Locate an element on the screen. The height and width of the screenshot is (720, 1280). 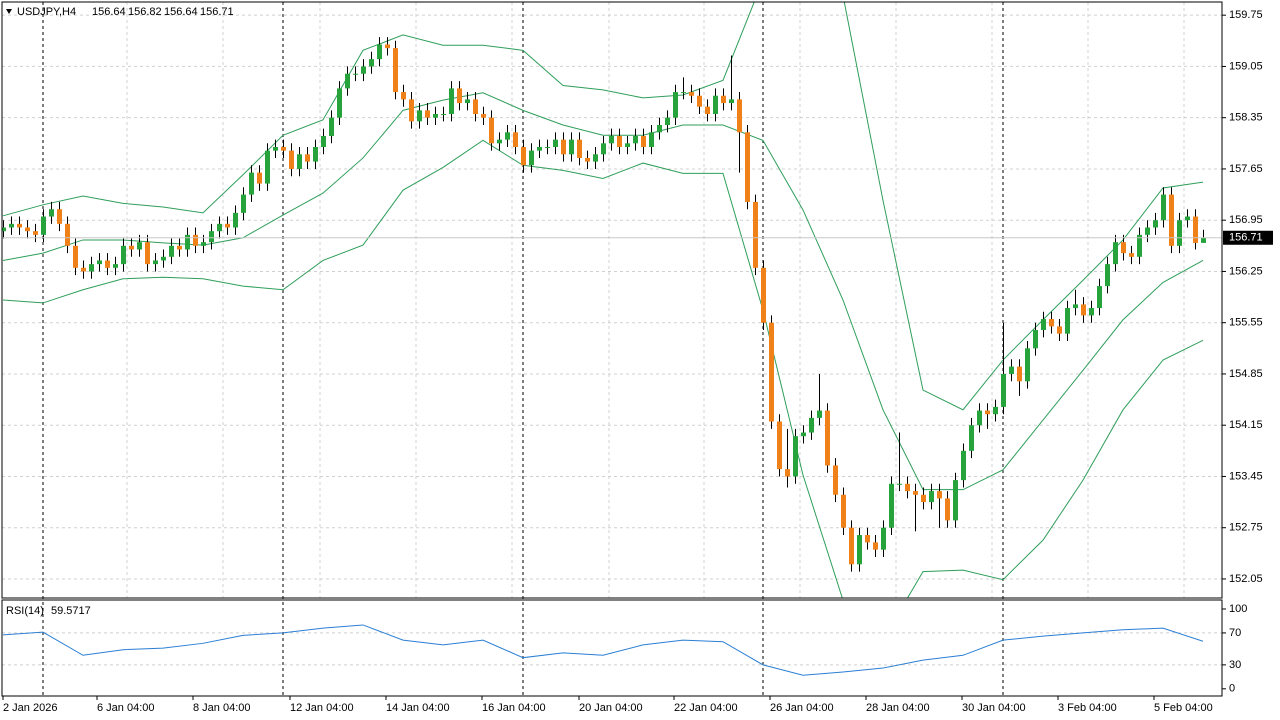
y-tick-label: 155.55 is located at coordinates (1246, 323).